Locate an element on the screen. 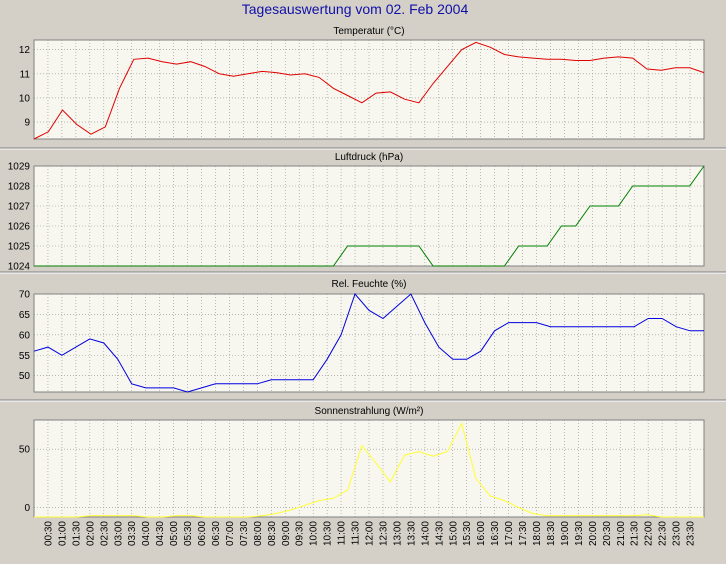  chart-title-temperature: Temperatur (°C) is located at coordinates (368, 31).